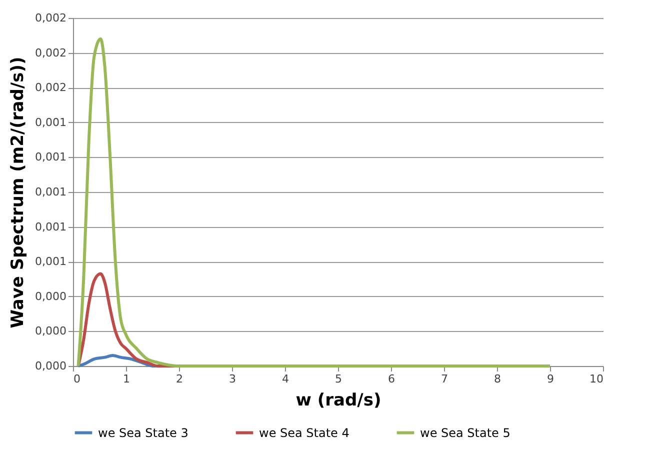 The width and height of the screenshot is (654, 471). I want to click on x-tick-label: 6, so click(391, 379).